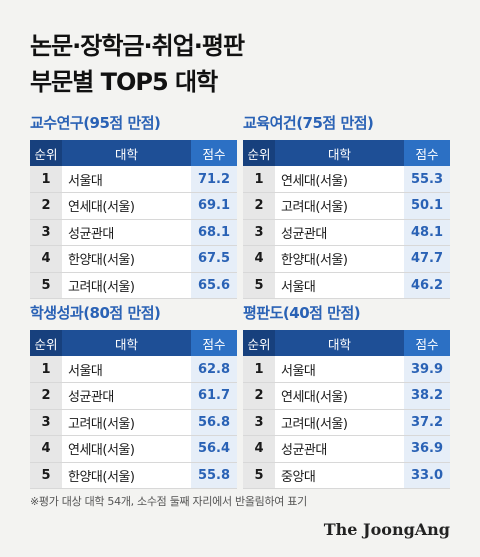 The height and width of the screenshot is (557, 480). I want to click on table-row: 4 한양대(서울) 47.7, so click(346, 259).